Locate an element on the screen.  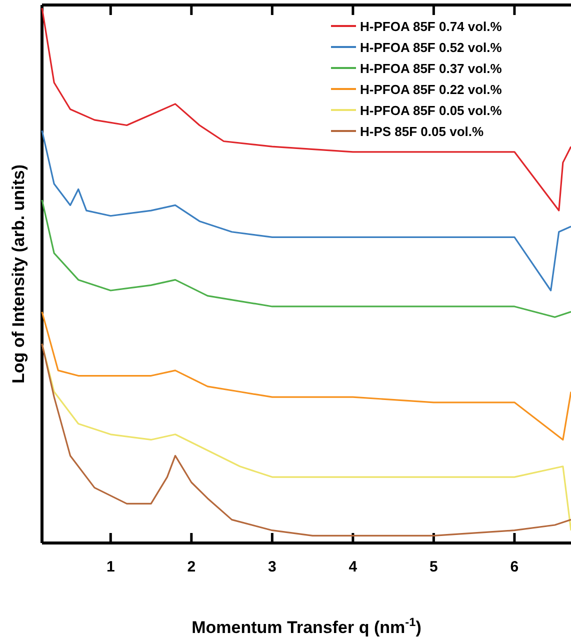
x-tick-label: 3 is located at coordinates (272, 567).